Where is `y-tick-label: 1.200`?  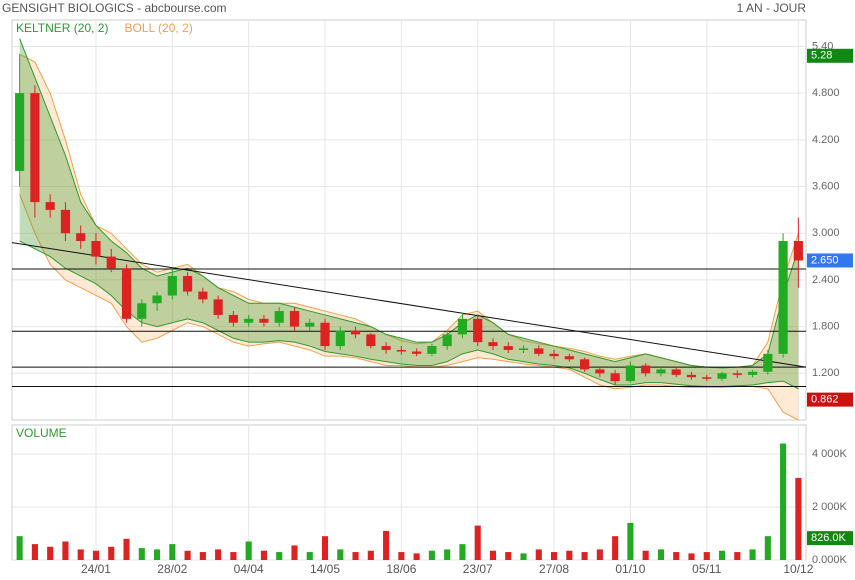 y-tick-label: 1.200 is located at coordinates (826, 373).